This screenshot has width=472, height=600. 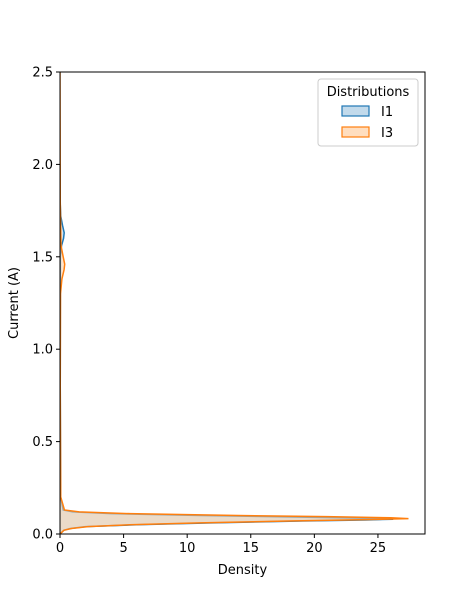 I want to click on legend-label-i1: I1, so click(x=387, y=112).